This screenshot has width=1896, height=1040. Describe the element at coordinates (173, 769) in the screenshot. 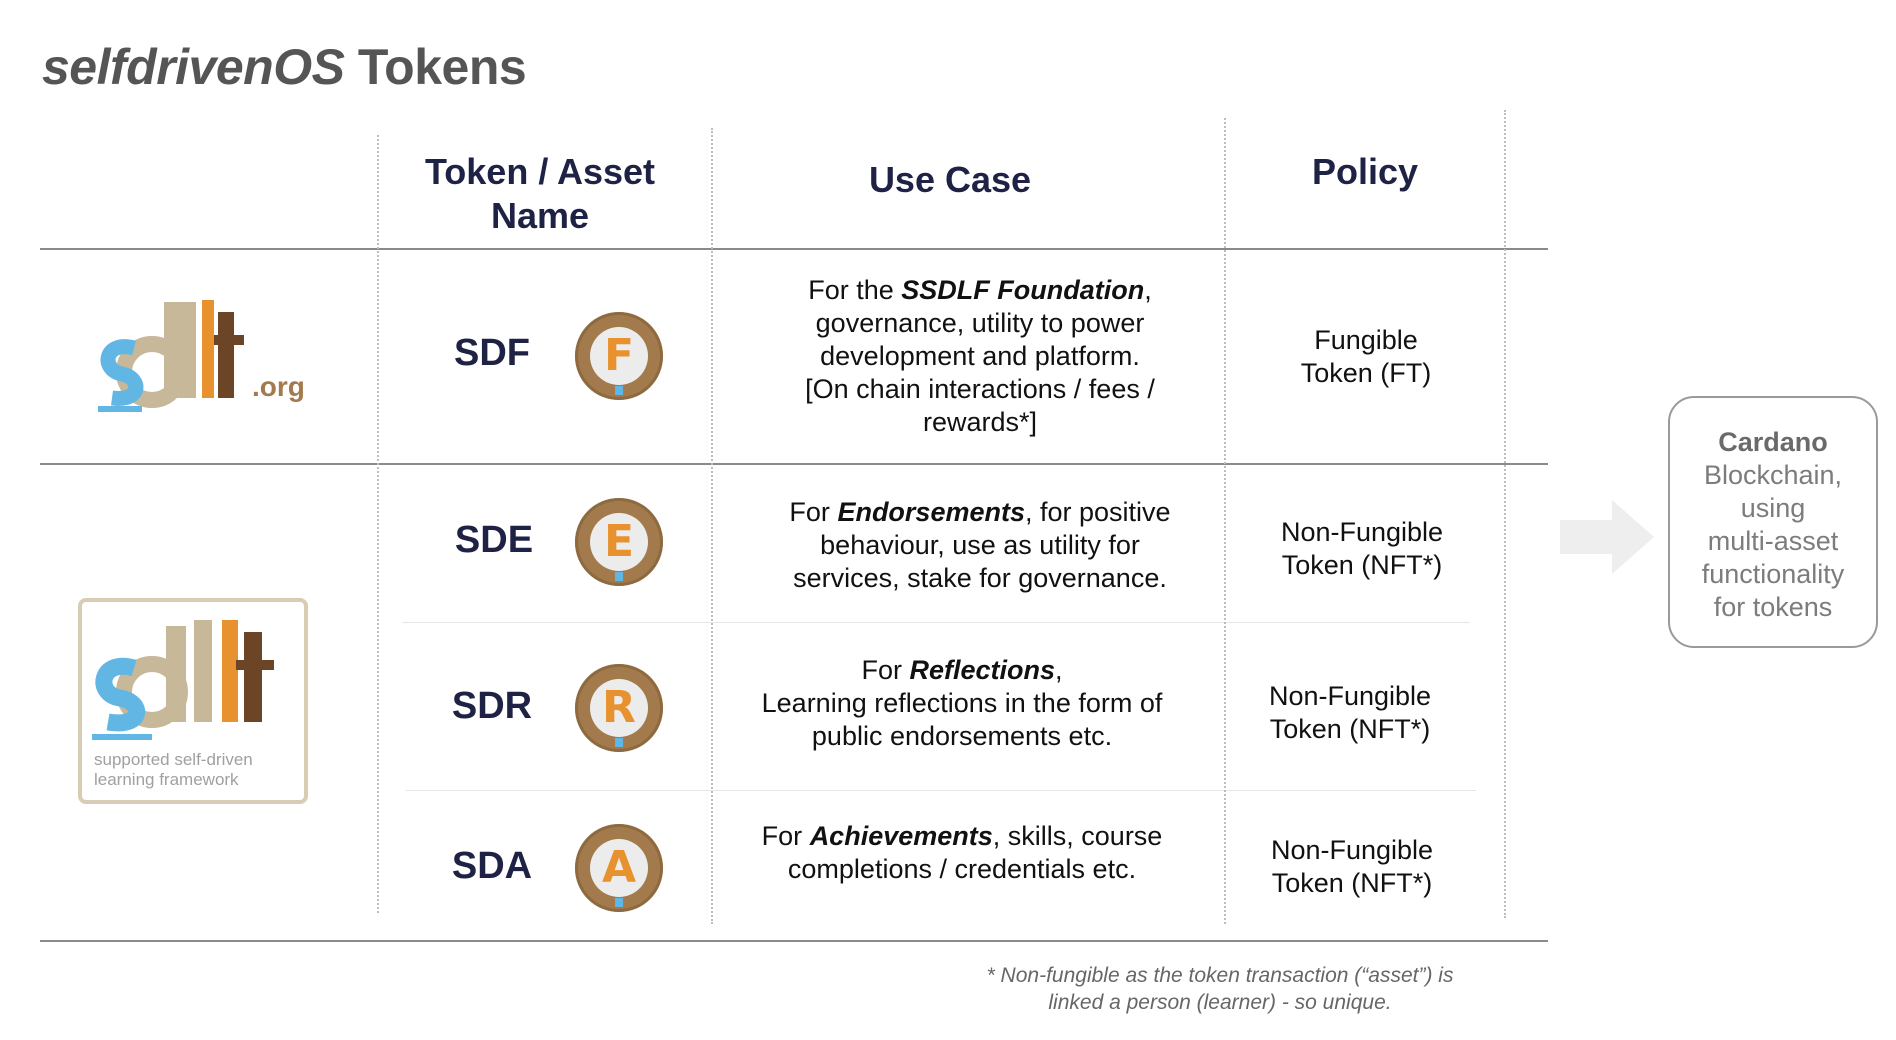

I see `sdlf-caption: supported self-driven learning framework` at that location.